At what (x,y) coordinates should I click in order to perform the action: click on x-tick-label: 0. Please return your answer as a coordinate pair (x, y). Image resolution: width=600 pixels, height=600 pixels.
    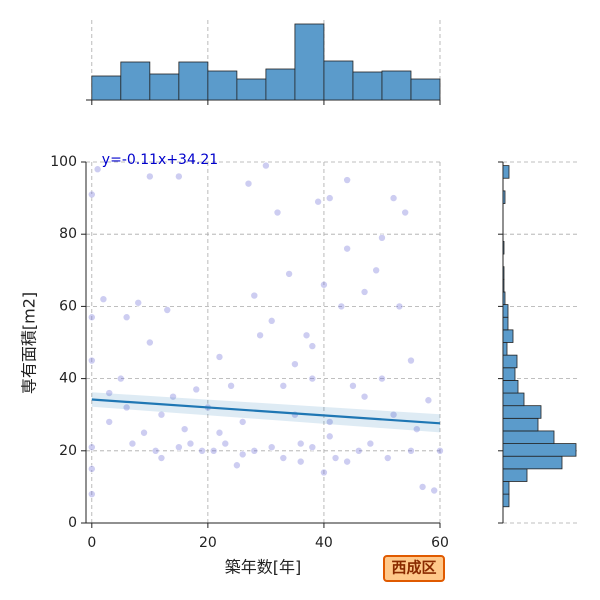
    Looking at the image, I should click on (91, 543).